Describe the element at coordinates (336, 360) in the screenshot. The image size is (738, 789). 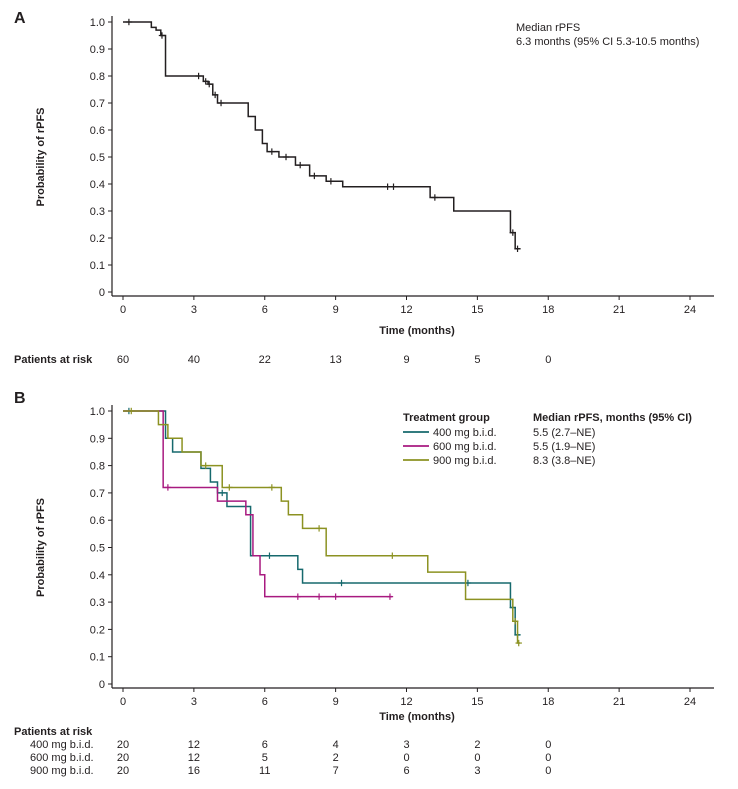
I see `at-risk-count: 13` at that location.